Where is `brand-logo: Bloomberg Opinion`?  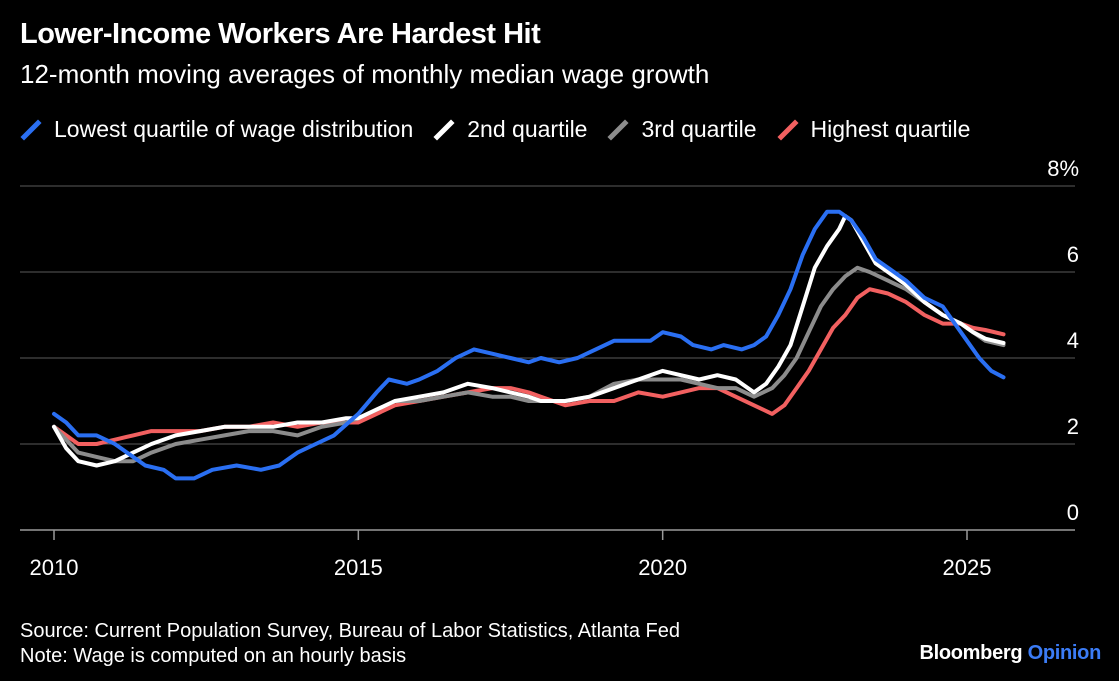
brand-logo: Bloomberg Opinion is located at coordinates (1010, 653).